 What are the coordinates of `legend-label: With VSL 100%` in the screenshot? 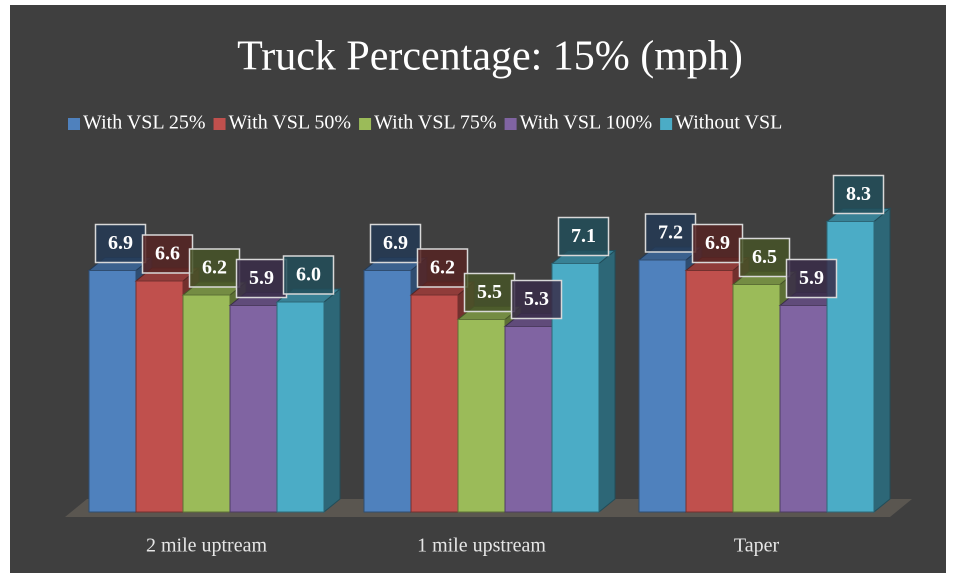 It's located at (586, 123).